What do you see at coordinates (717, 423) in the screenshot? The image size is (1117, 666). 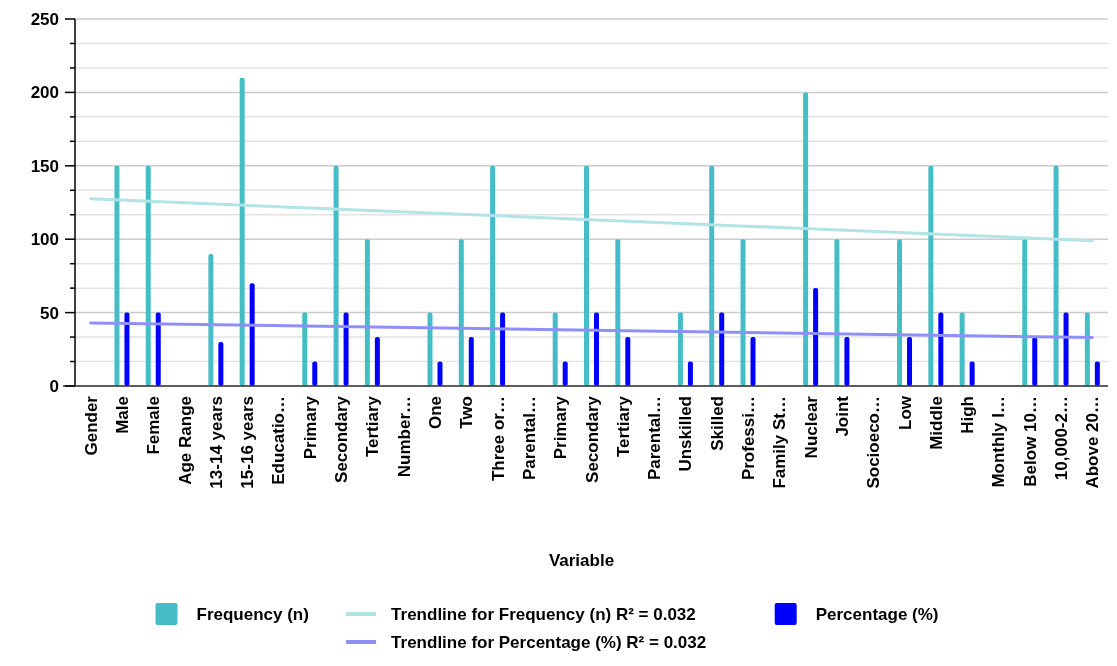 I see `x-tick-label: Skilled` at bounding box center [717, 423].